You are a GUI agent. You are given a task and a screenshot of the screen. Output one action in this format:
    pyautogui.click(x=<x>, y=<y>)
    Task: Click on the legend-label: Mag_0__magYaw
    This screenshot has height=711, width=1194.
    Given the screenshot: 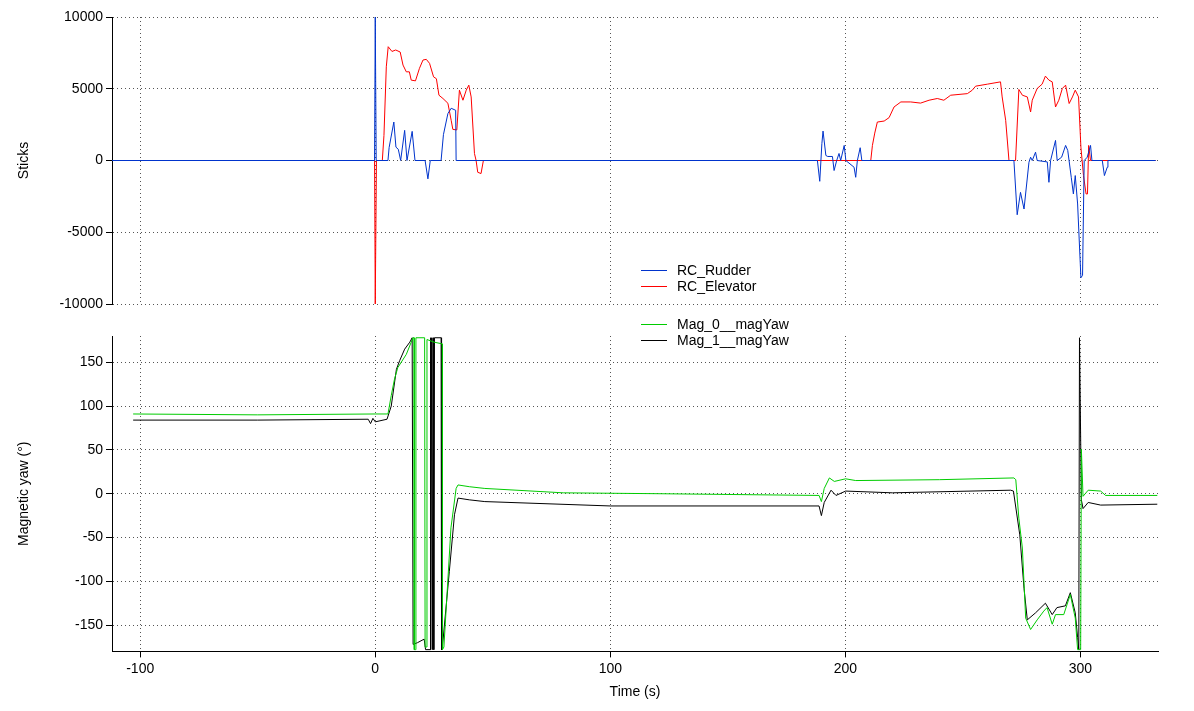 What is the action you would take?
    pyautogui.click(x=733, y=324)
    